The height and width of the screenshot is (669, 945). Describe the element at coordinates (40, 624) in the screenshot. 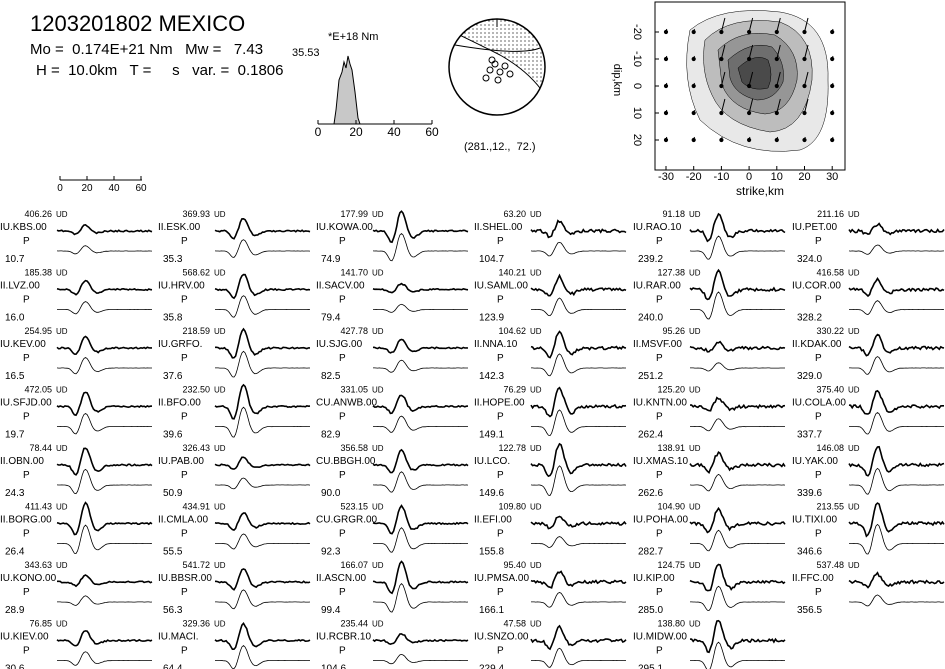

I see `amplitude: 76.85` at that location.